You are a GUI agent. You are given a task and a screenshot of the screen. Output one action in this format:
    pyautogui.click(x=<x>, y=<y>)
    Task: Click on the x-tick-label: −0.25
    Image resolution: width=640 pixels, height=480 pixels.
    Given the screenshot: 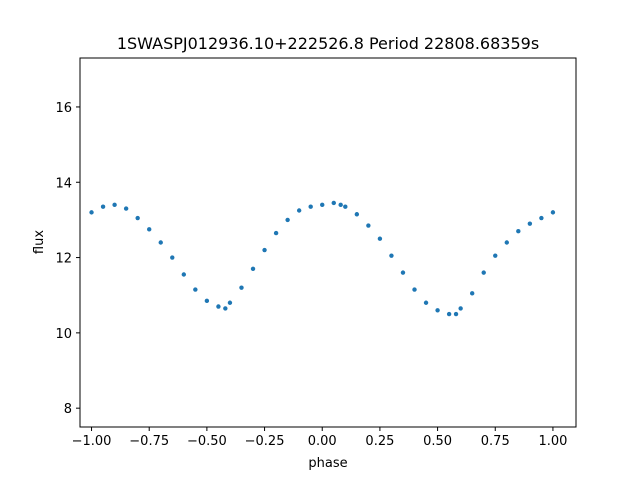 What is the action you would take?
    pyautogui.click(x=265, y=441)
    